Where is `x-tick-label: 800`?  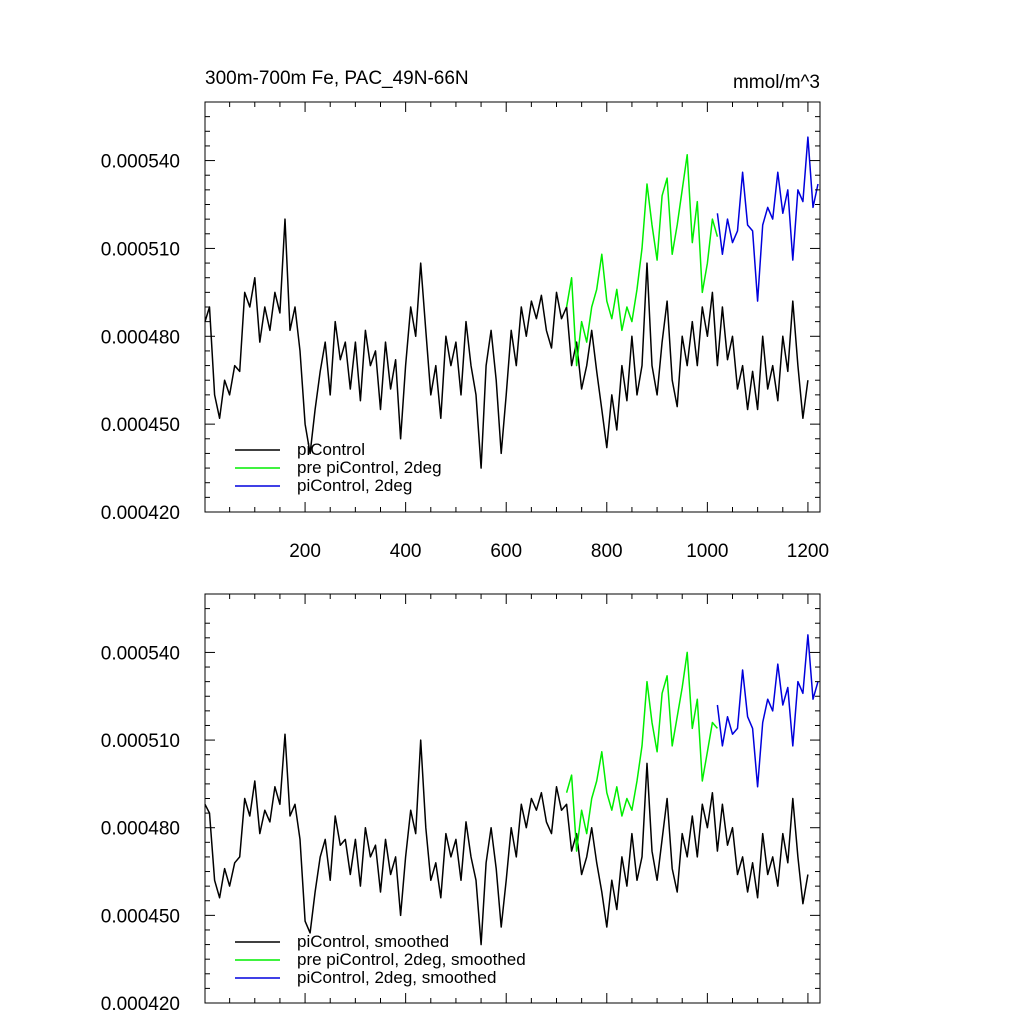
x-tick-label: 800 is located at coordinates (607, 551).